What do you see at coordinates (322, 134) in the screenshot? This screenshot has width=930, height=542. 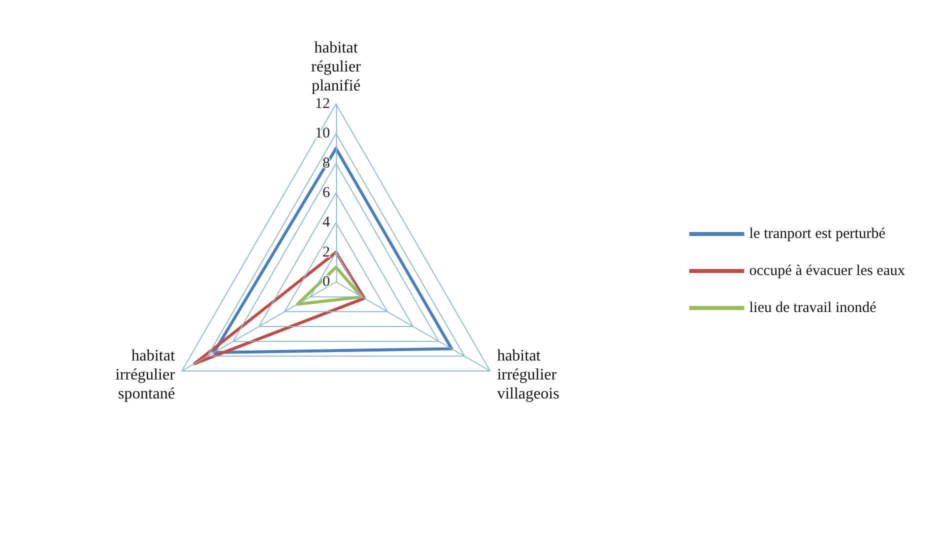 I see `y-tick-label: 10` at bounding box center [322, 134].